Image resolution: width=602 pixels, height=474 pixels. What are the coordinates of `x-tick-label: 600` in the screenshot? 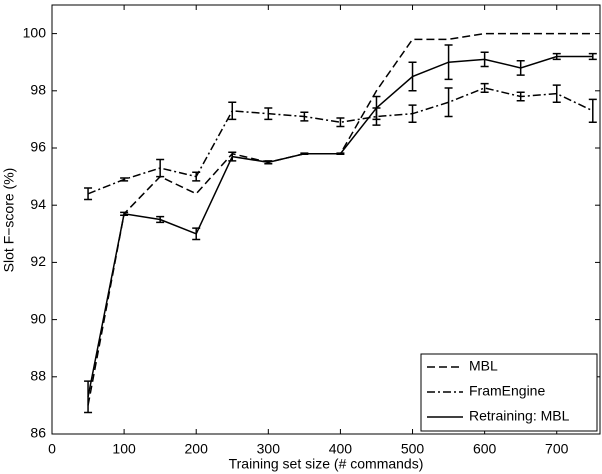 It's located at (485, 449).